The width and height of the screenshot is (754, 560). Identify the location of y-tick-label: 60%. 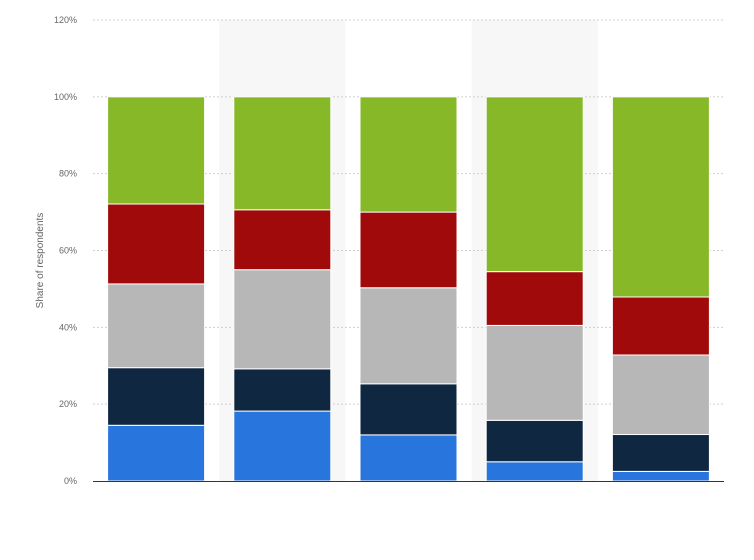
(68, 251).